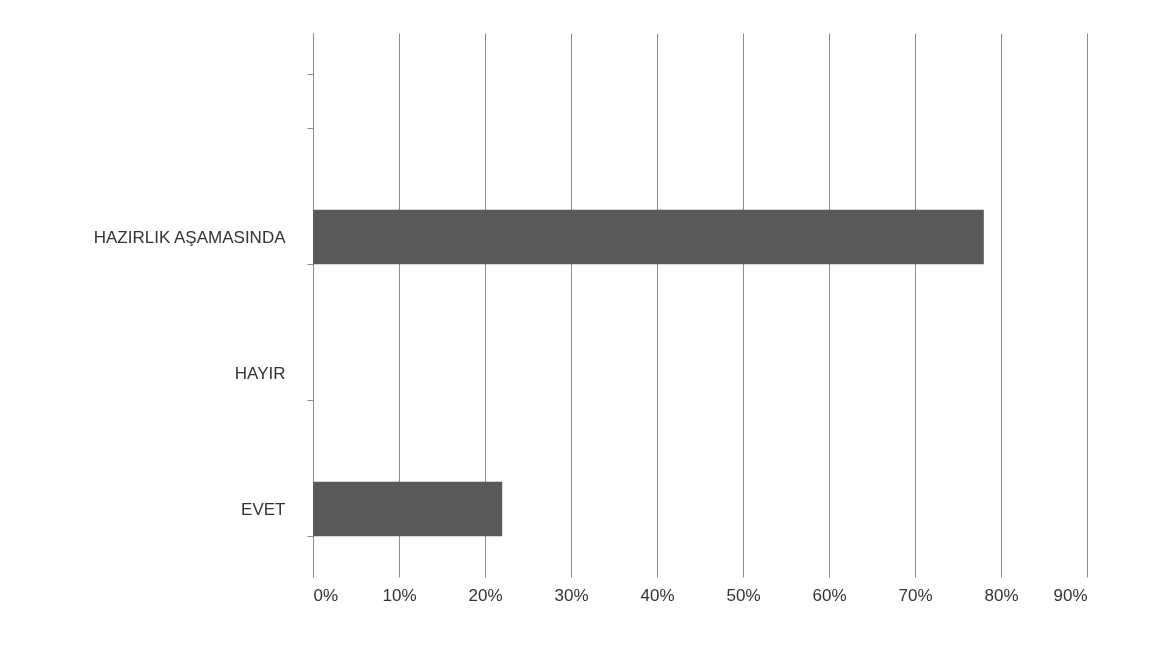 This screenshot has width=1150, height=661. Describe the element at coordinates (657, 595) in the screenshot. I see `x-tick-label: 40%` at that location.